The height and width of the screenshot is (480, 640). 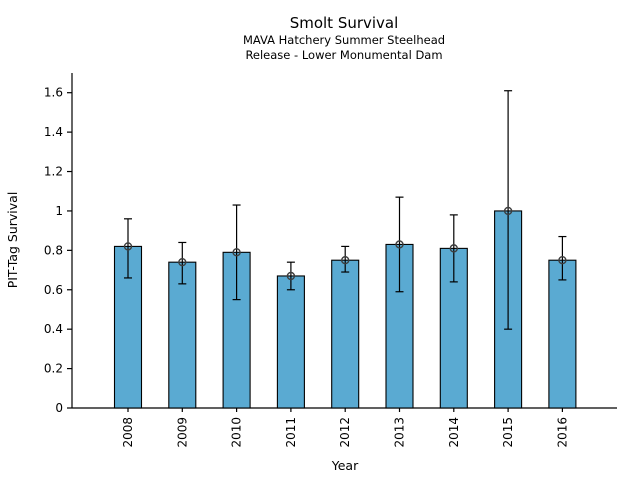 I want to click on bar-2011, so click(x=290, y=342).